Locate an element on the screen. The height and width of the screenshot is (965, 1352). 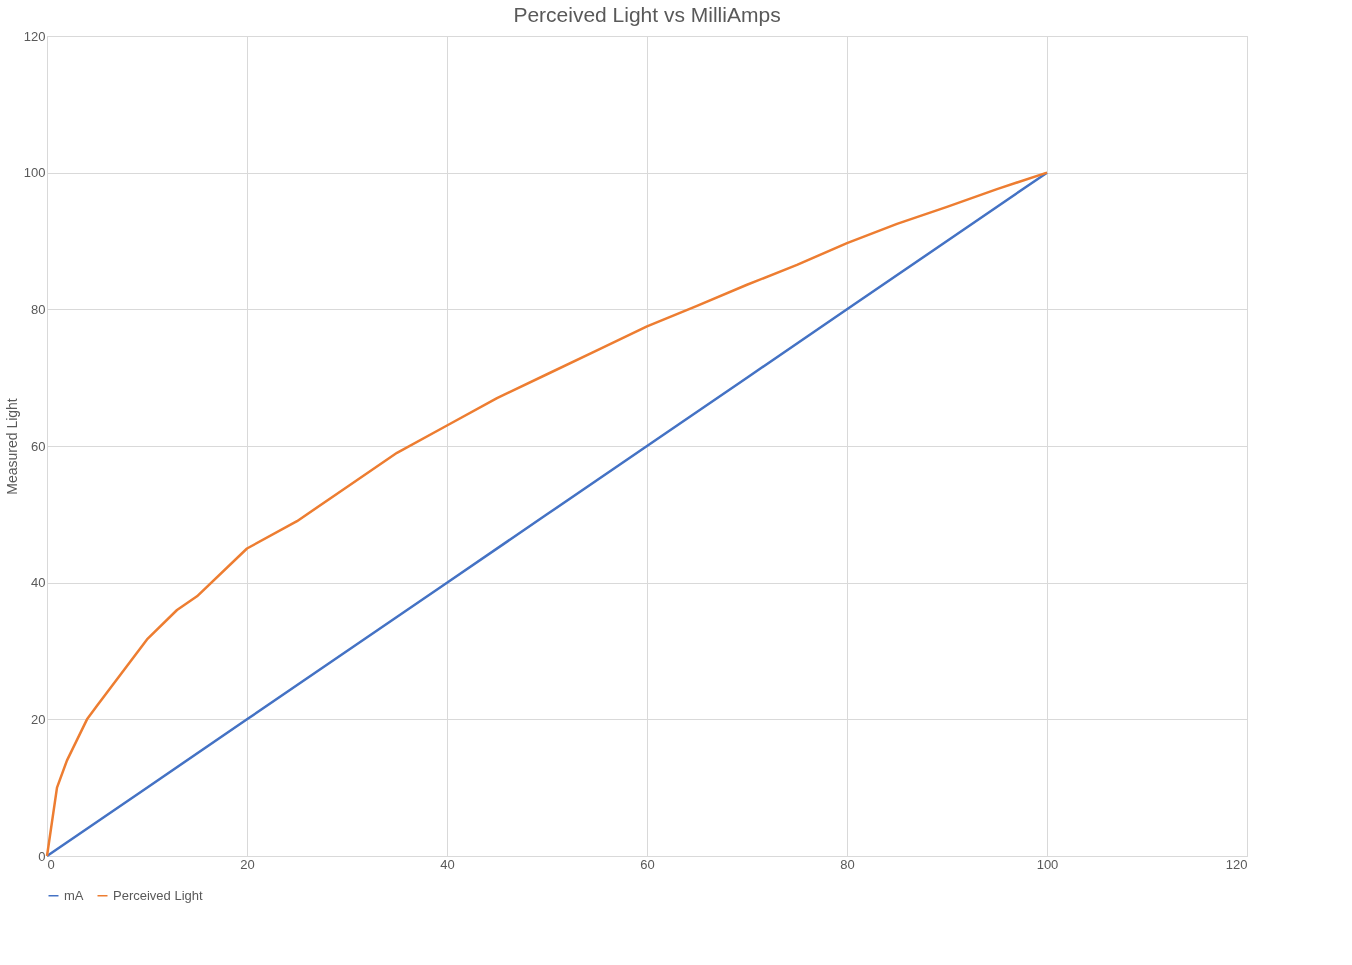
y-tick-label: 60 is located at coordinates (38, 446).